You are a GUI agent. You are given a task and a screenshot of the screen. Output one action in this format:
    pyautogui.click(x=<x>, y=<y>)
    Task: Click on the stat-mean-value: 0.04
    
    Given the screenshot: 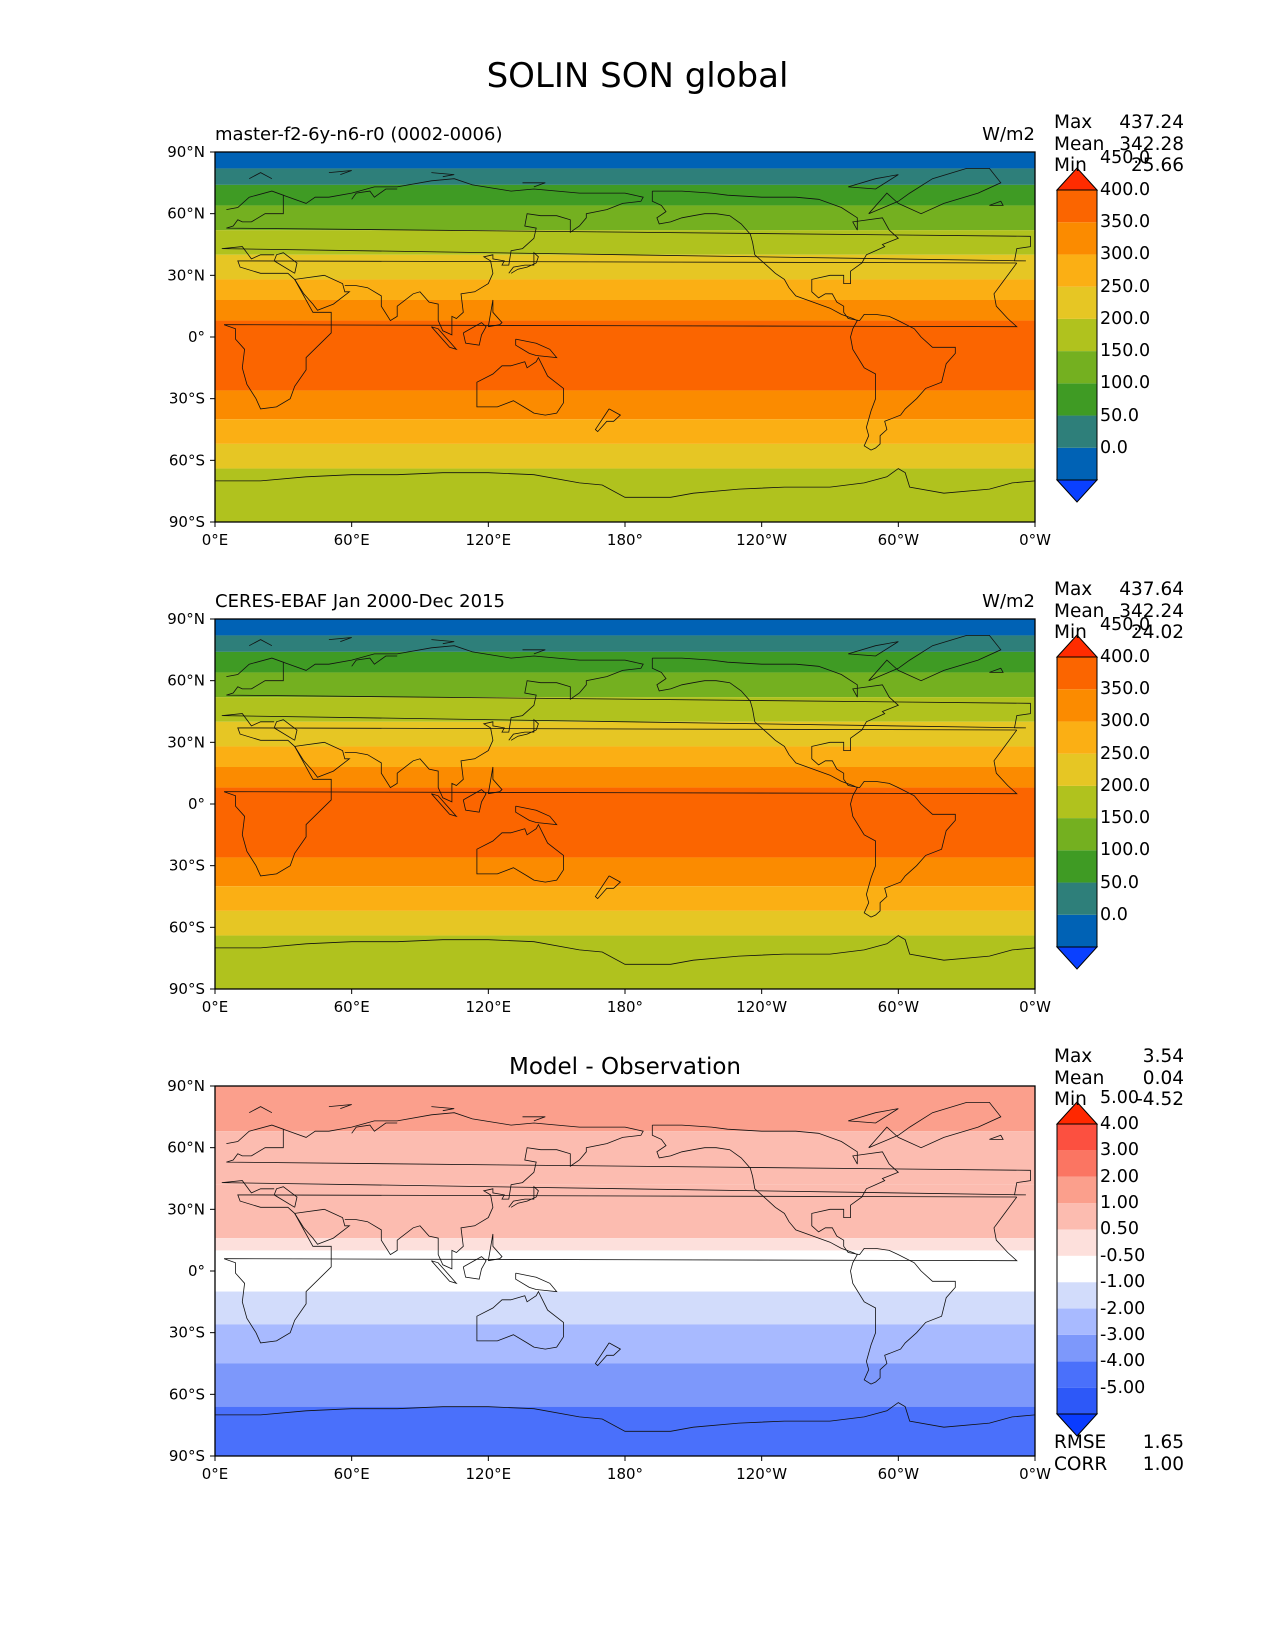 What is the action you would take?
    pyautogui.click(x=1163, y=1078)
    